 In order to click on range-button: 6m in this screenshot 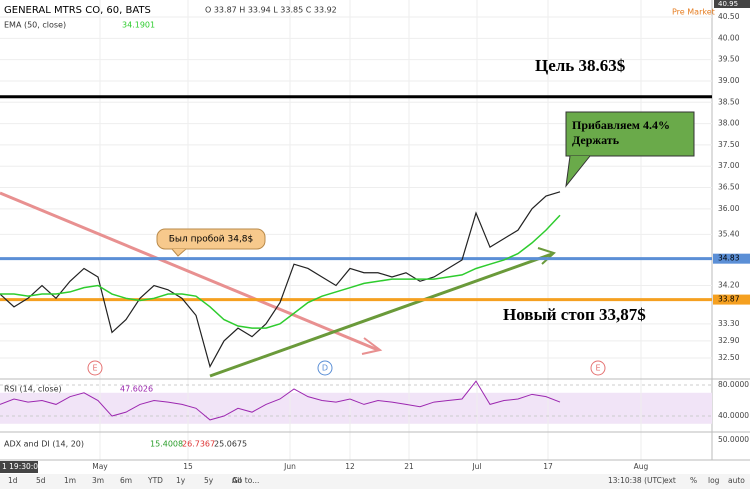, I will do `click(126, 480)`.